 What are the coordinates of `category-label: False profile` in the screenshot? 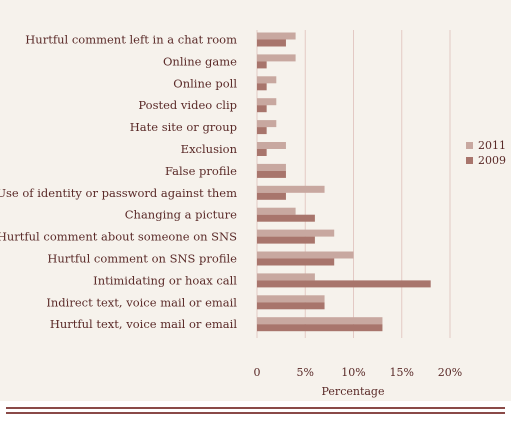 It's located at (201, 171).